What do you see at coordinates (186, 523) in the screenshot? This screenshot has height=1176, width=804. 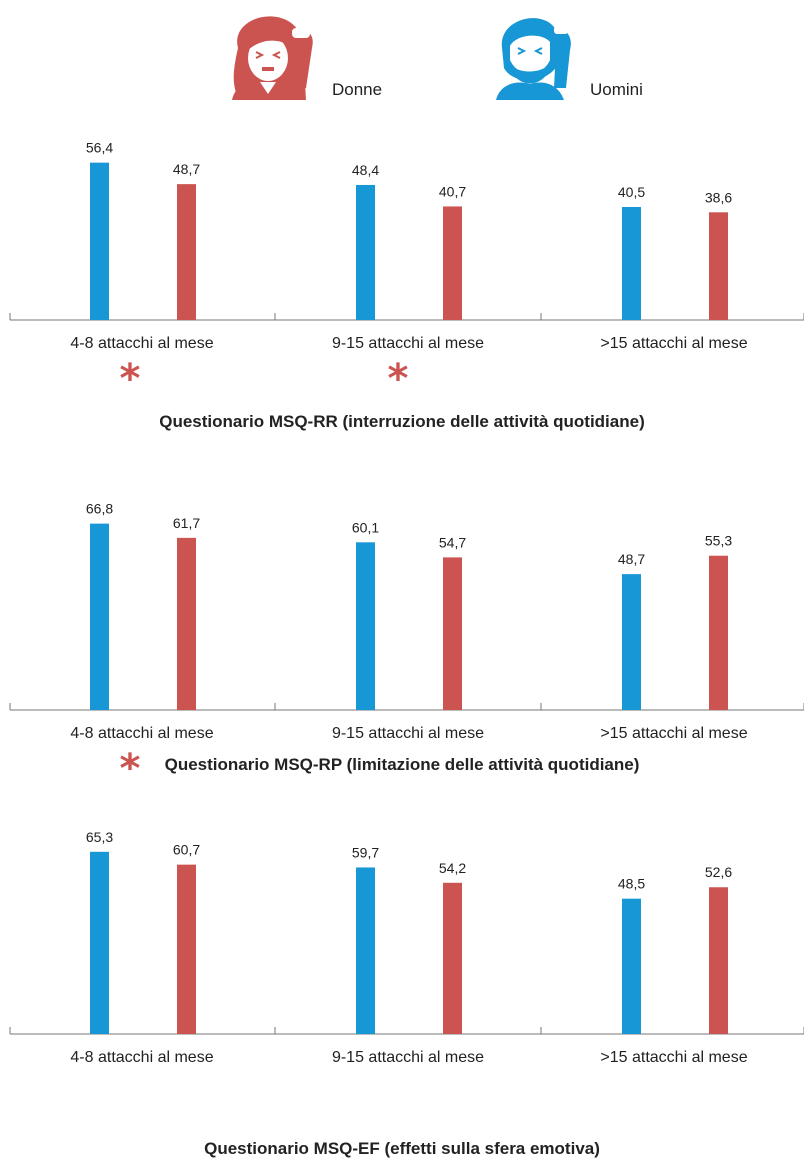 I see `data-label: 61,7` at bounding box center [186, 523].